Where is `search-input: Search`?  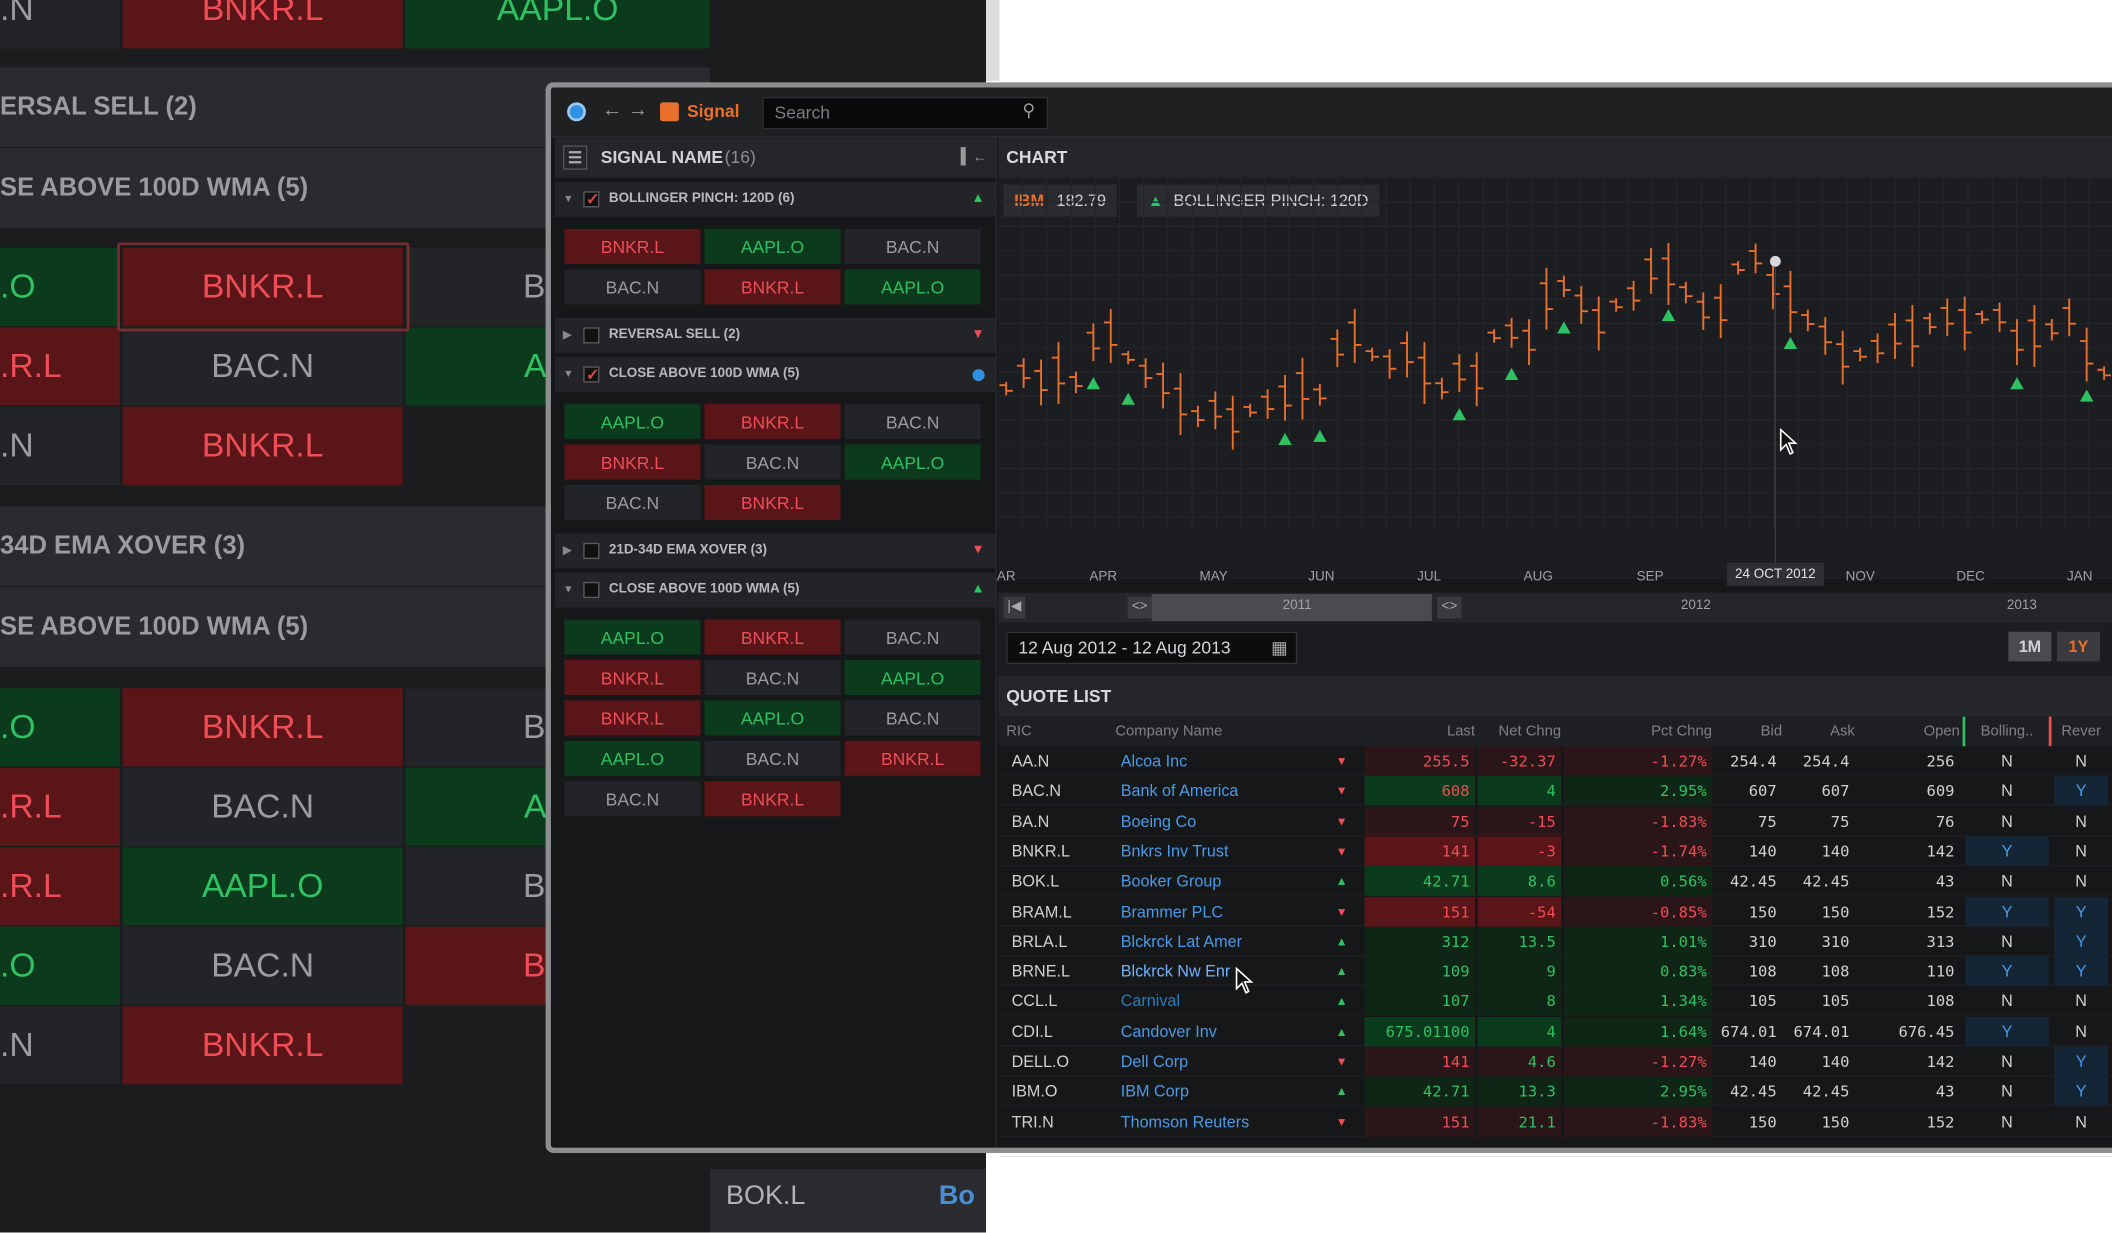
search-input: Search is located at coordinates (905, 113).